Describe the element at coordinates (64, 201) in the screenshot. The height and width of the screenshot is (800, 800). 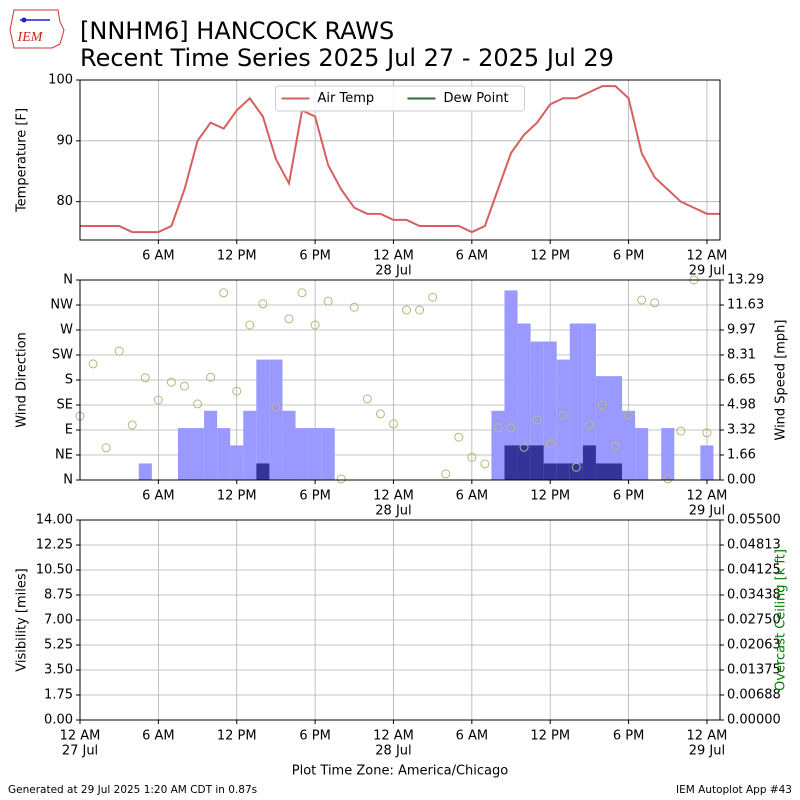
I see `y-tick-label: 80` at that location.